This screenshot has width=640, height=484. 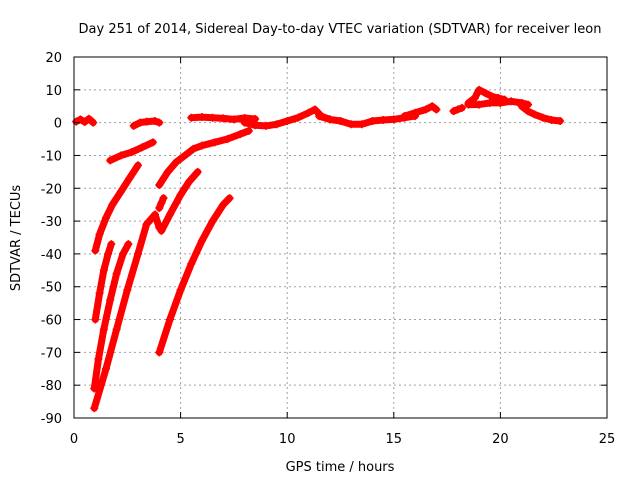 What do you see at coordinates (74, 439) in the screenshot?
I see `x-tick-label: 0` at bounding box center [74, 439].